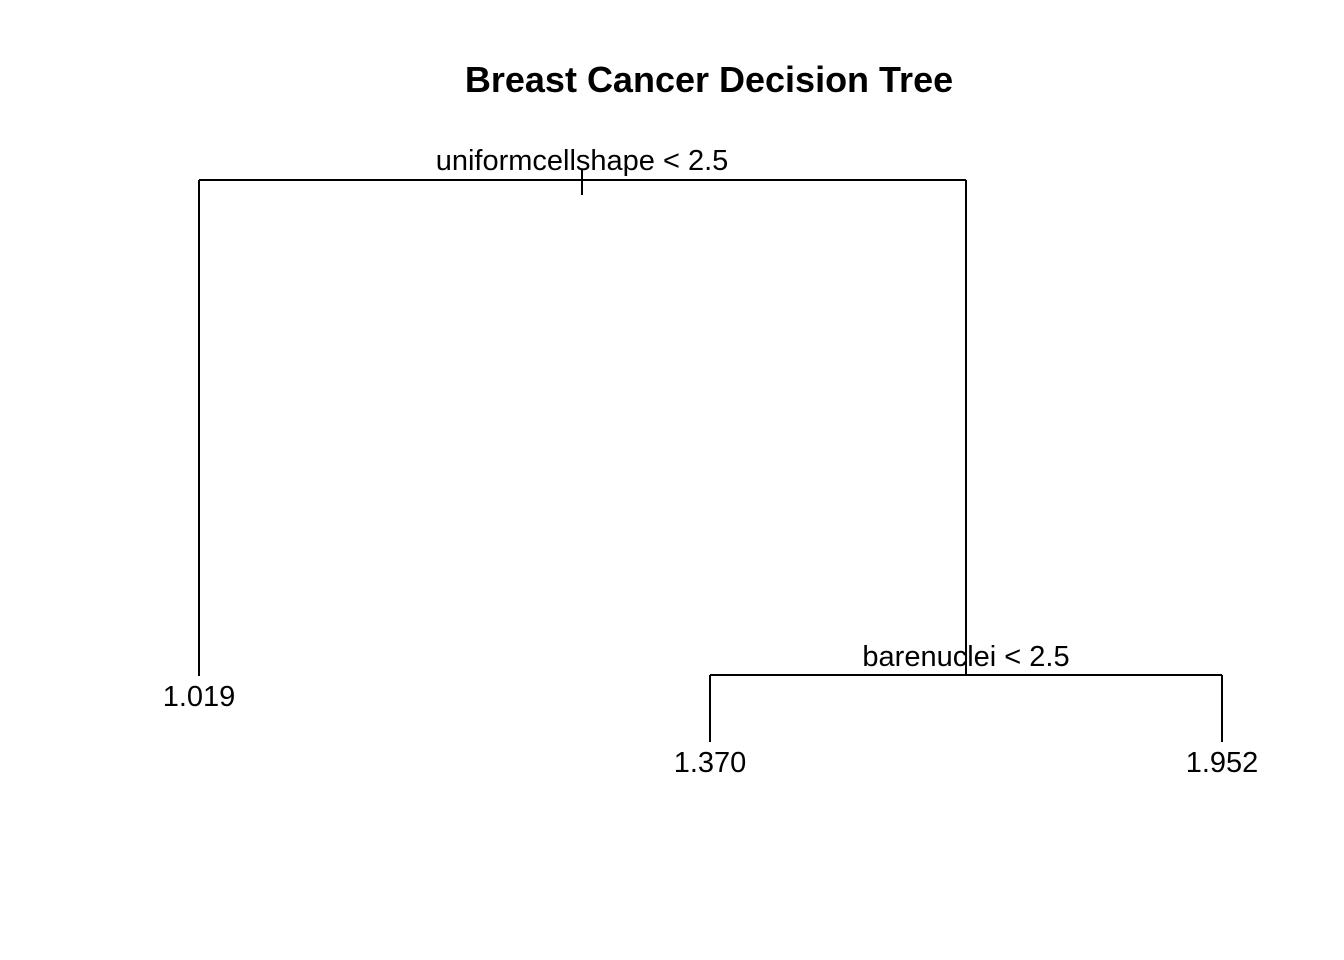 This screenshot has width=1344, height=960. What do you see at coordinates (709, 79) in the screenshot?
I see `plot-title: Breast Cancer Decision Tree` at bounding box center [709, 79].